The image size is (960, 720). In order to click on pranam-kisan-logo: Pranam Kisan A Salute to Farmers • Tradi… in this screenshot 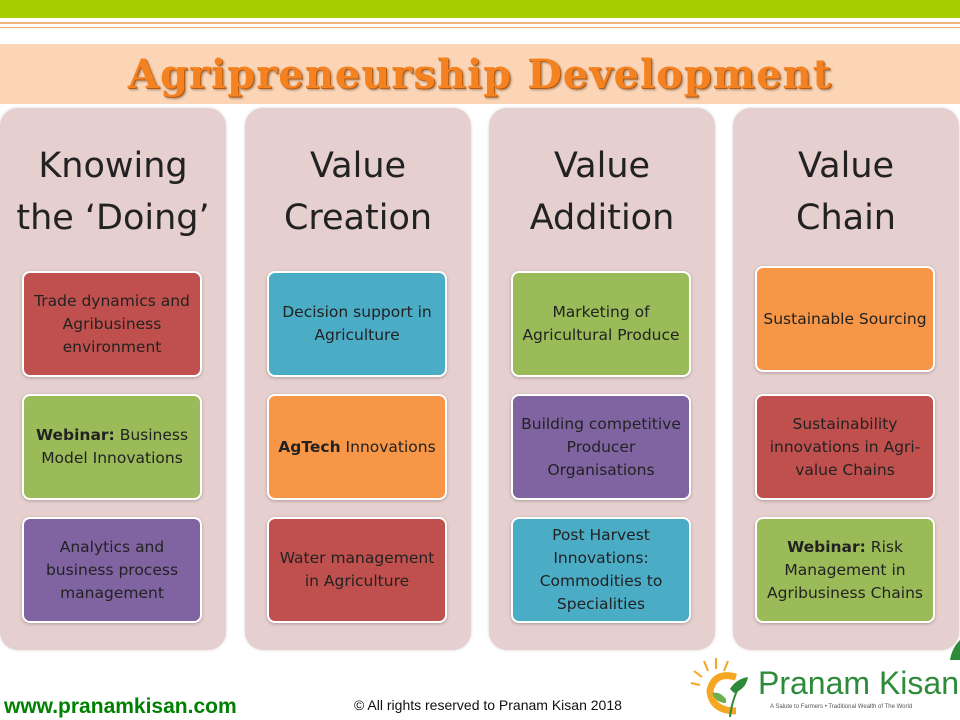, I will do `click(825, 687)`.